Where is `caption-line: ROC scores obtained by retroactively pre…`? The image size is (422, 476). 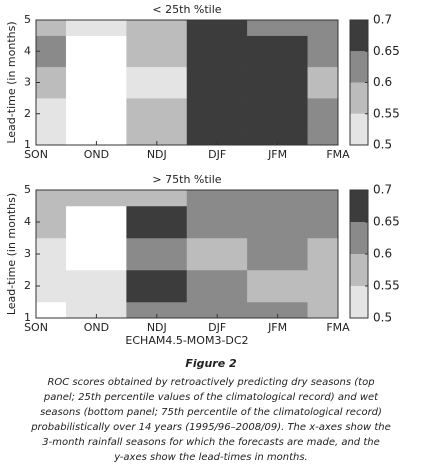
caption-line: ROC scores obtained by retroactively pre… is located at coordinates (210, 382).